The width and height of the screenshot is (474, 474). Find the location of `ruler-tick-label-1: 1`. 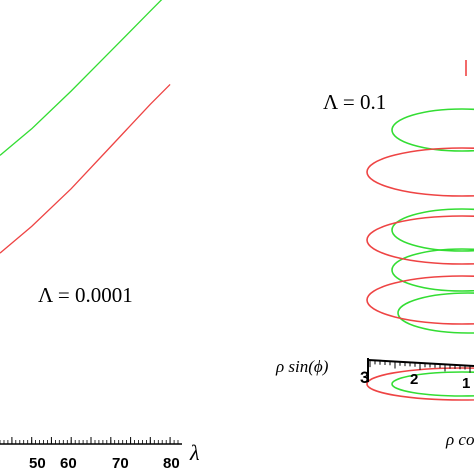

ruler-tick-label-1: 1 is located at coordinates (466, 383).